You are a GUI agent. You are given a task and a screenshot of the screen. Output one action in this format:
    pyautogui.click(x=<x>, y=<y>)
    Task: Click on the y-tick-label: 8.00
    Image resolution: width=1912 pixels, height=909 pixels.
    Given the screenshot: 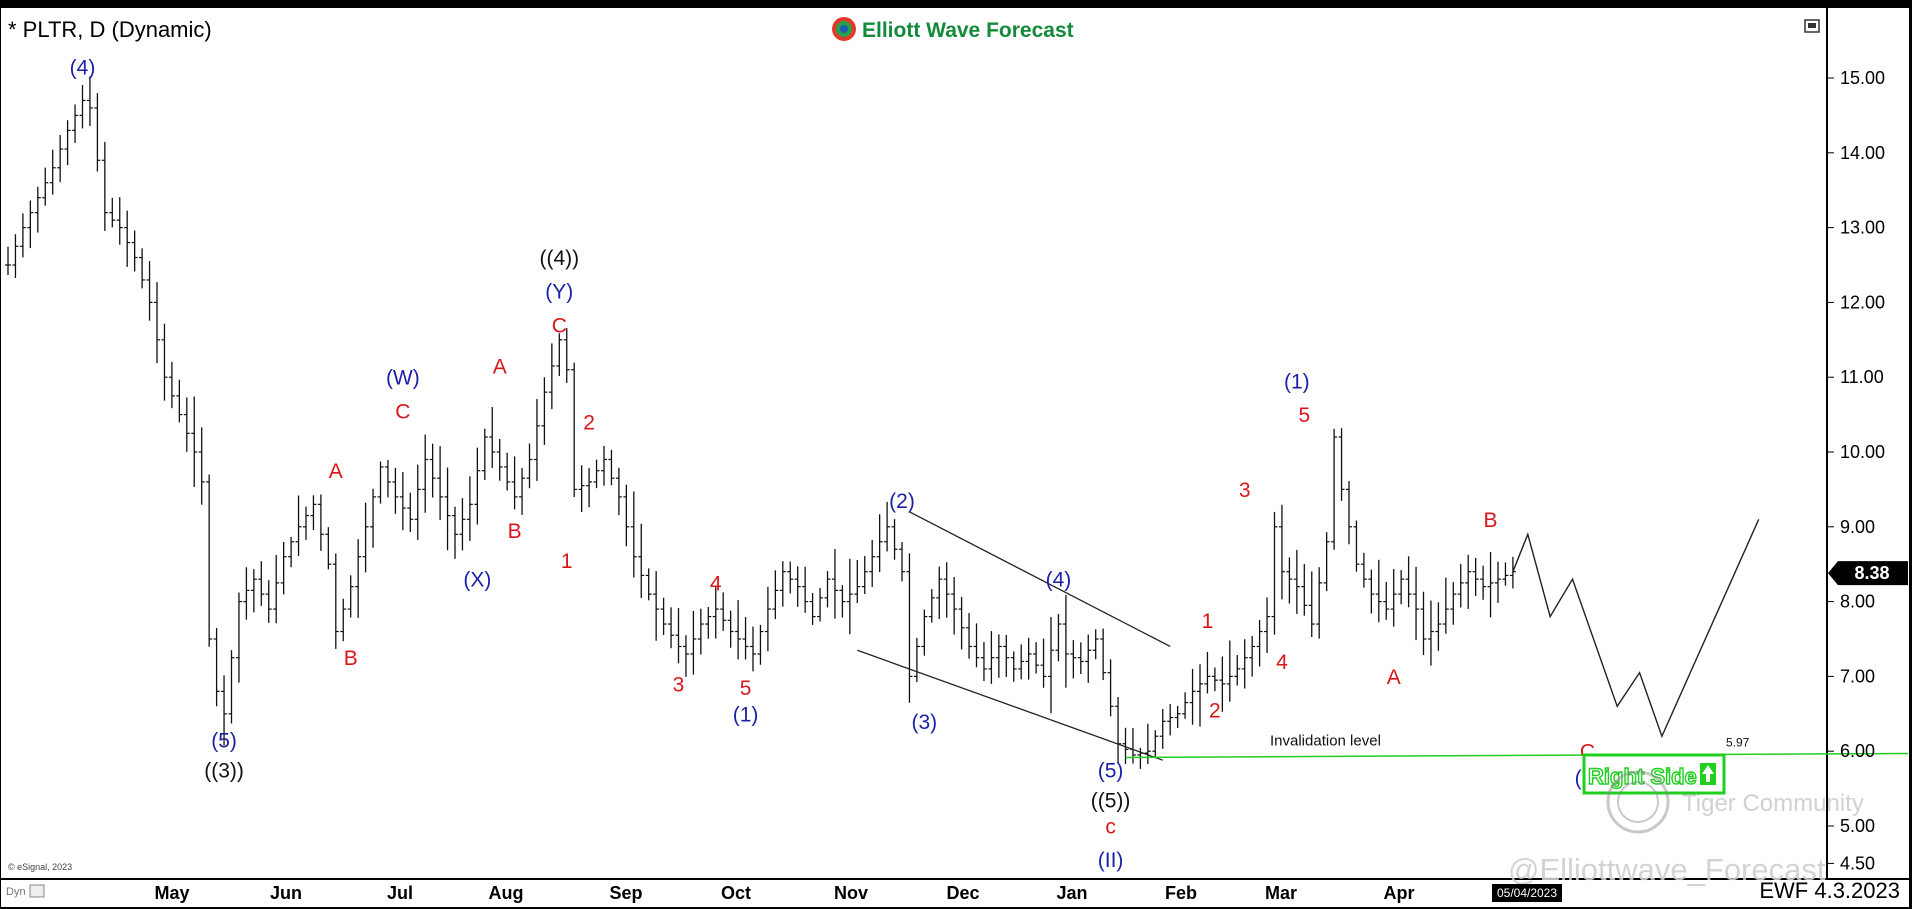 What is the action you would take?
    pyautogui.click(x=1857, y=602)
    